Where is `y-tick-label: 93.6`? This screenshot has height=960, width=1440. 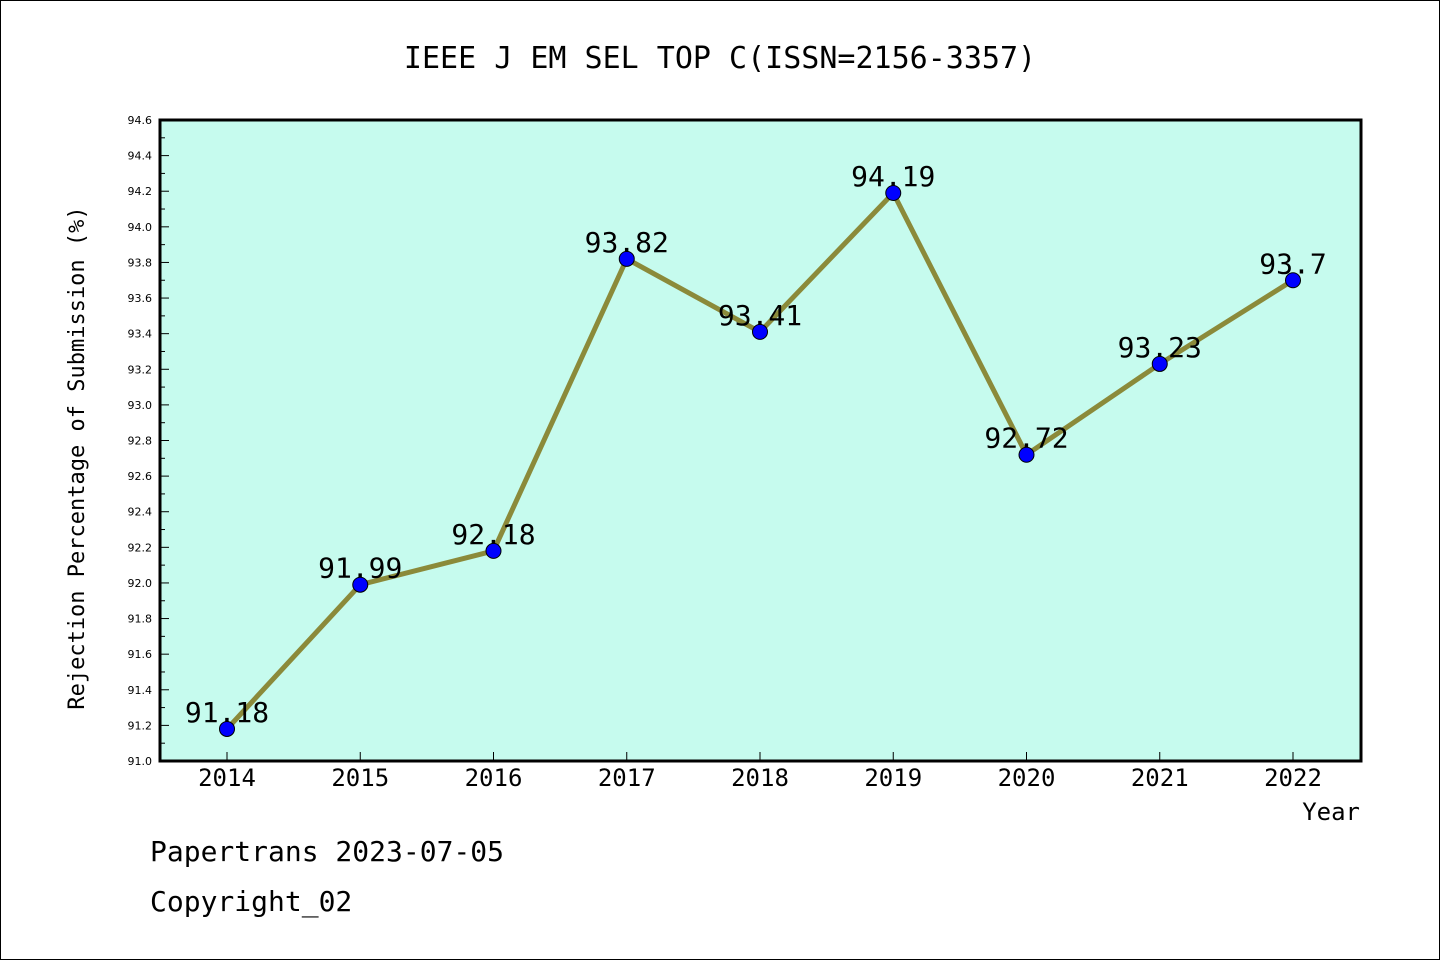 y-tick-label: 93.6 is located at coordinates (140, 298).